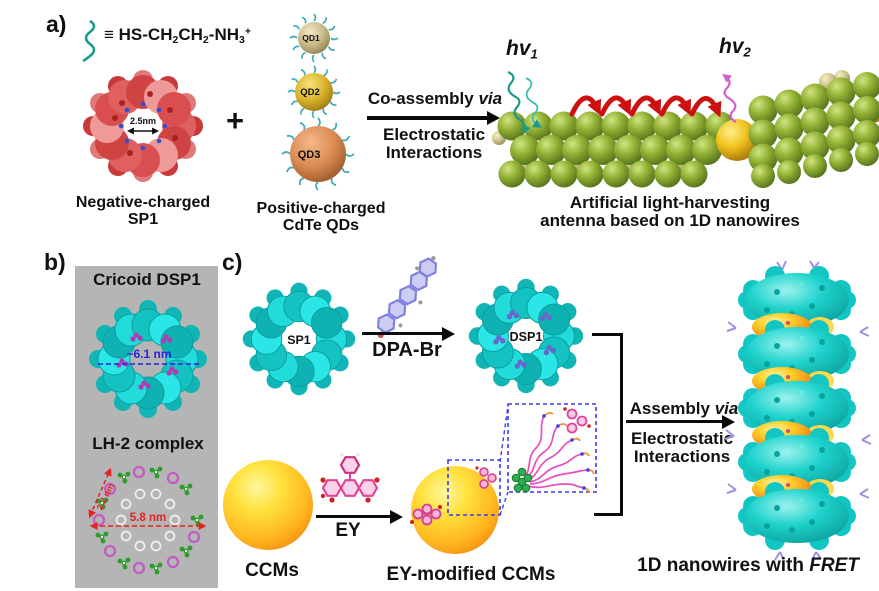 This screenshot has height=591, width=879. Describe the element at coordinates (89, 41) in the screenshot. I see `thiol-ligand-icon` at that location.